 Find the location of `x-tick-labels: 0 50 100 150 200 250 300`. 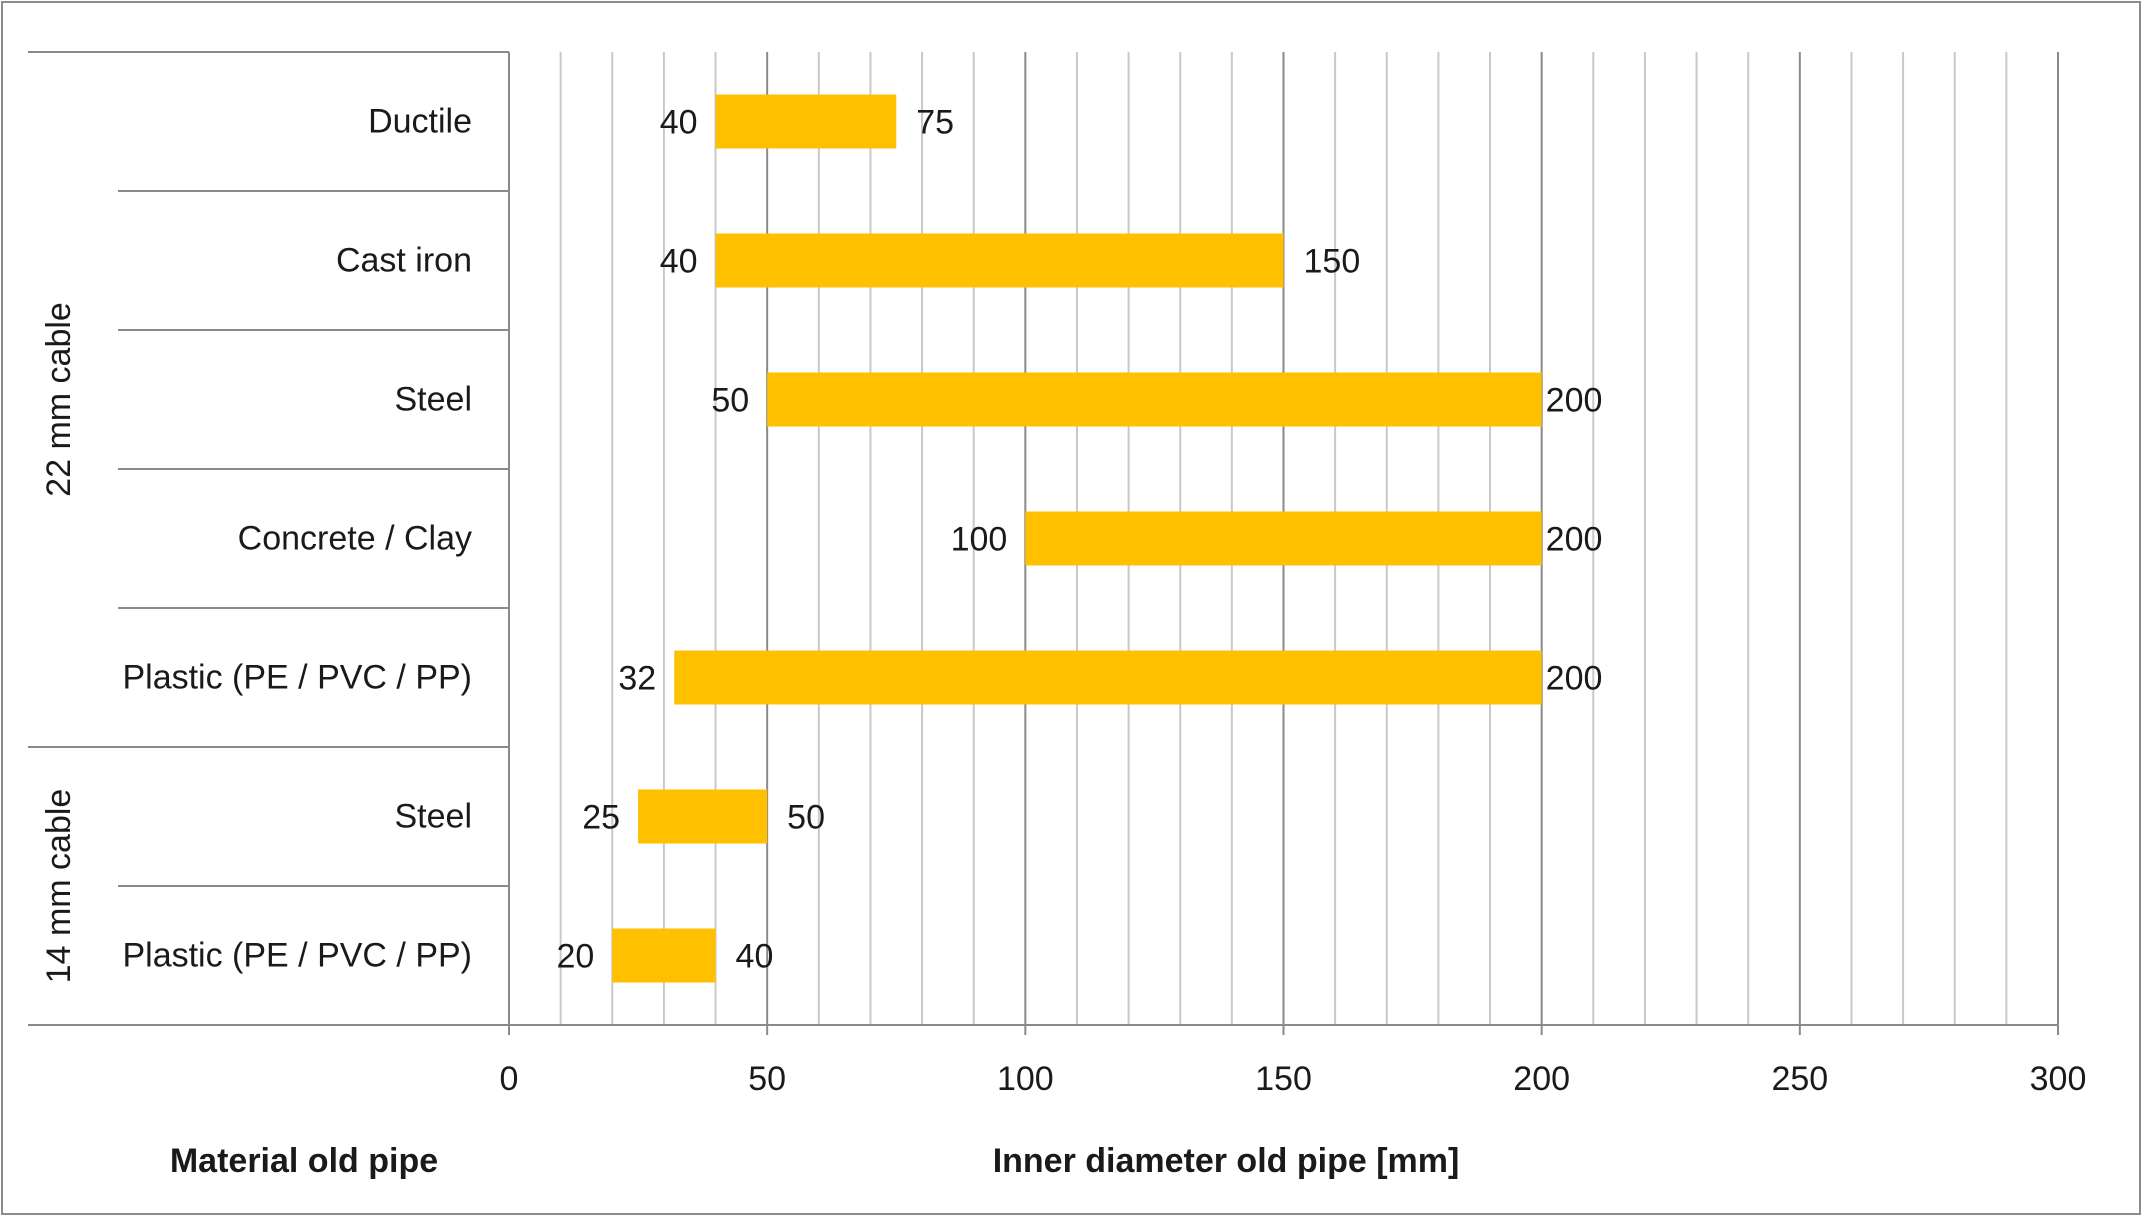

x-tick-labels: 0 50 100 150 200 250 300 is located at coordinates (1293, 1079).